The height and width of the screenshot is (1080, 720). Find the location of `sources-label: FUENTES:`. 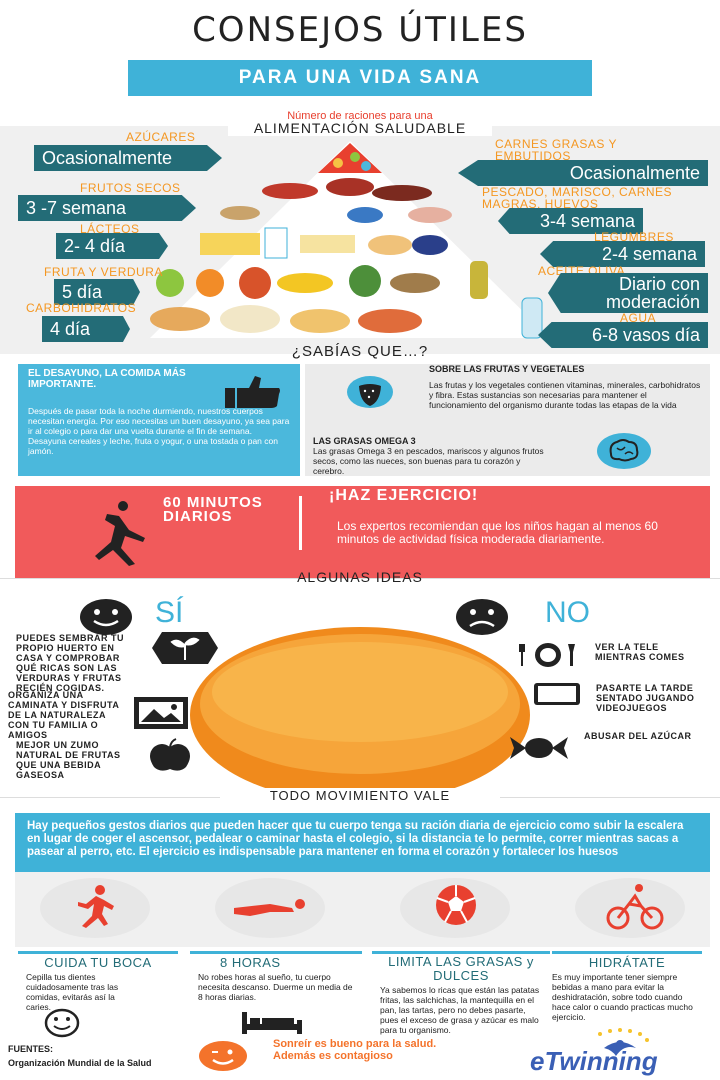

sources-label: FUENTES: is located at coordinates (30, 1049).